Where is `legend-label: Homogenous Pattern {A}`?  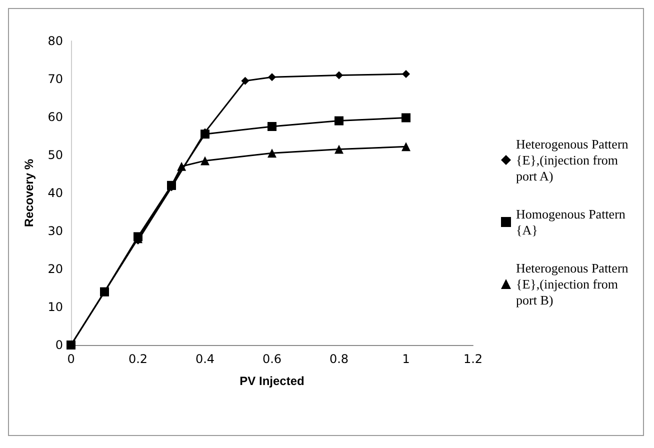
legend-label: Homogenous Pattern {A} is located at coordinates (572, 222).